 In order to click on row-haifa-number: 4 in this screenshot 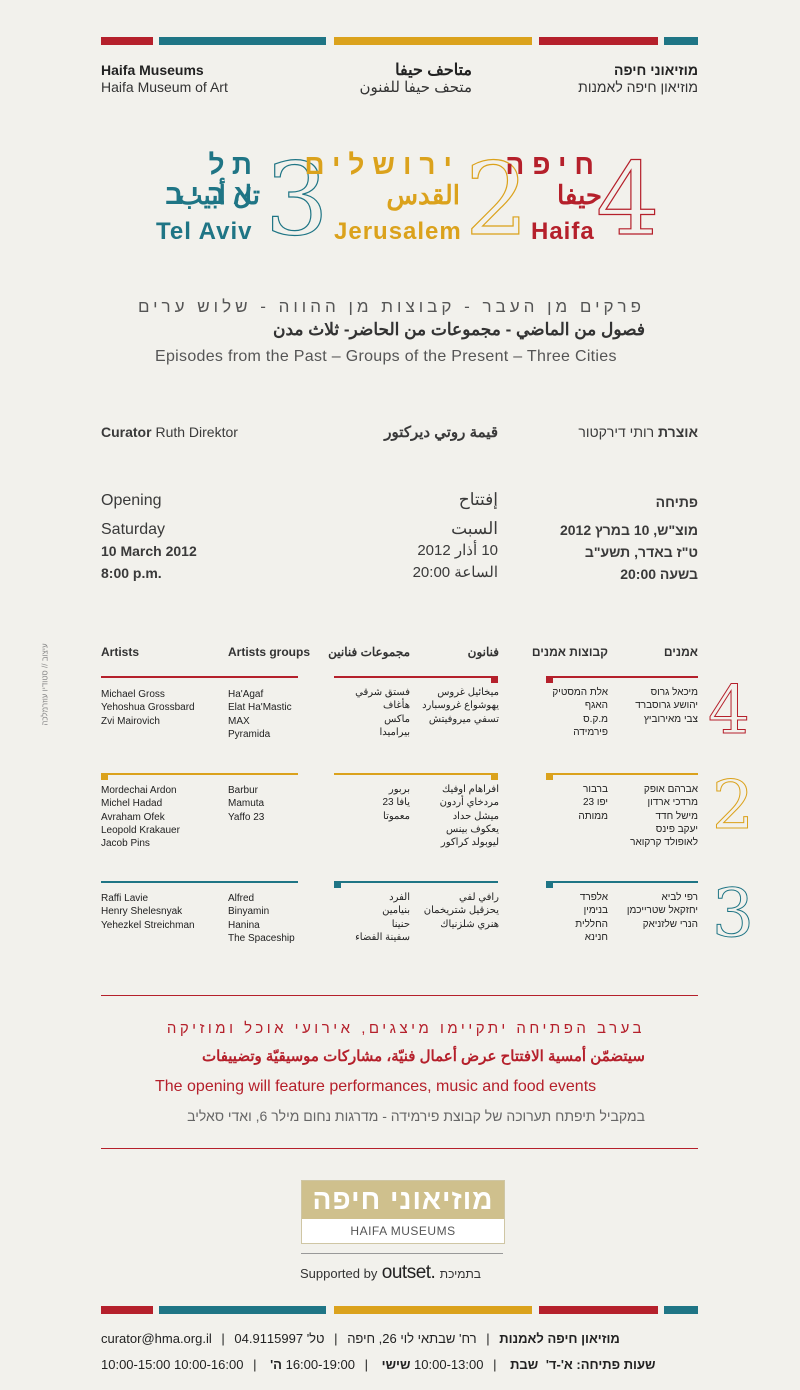, I will do `click(729, 710)`.